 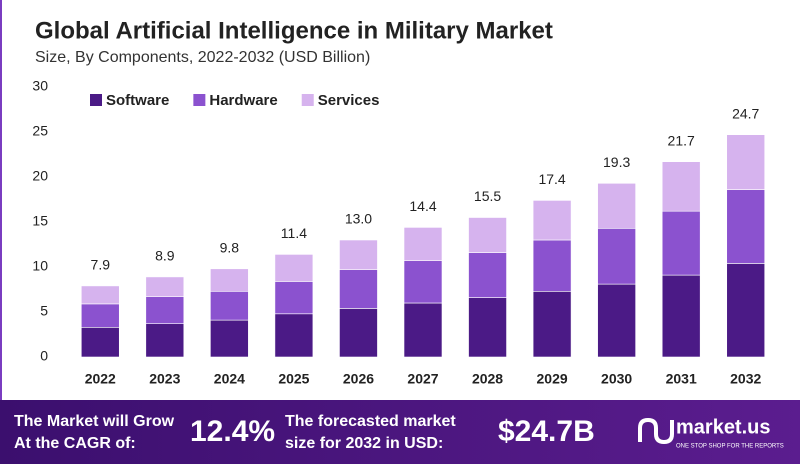 I want to click on x-tick-label: 2024, so click(x=229, y=379).